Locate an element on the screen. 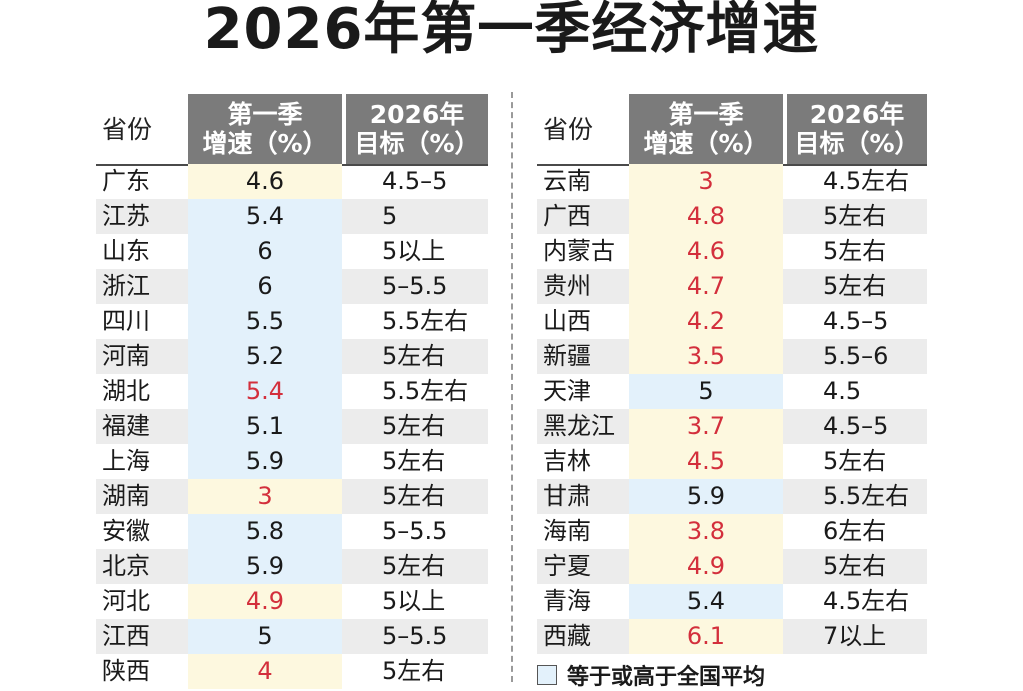 The image size is (1023, 691). province-cell: 陕西 is located at coordinates (126, 671).